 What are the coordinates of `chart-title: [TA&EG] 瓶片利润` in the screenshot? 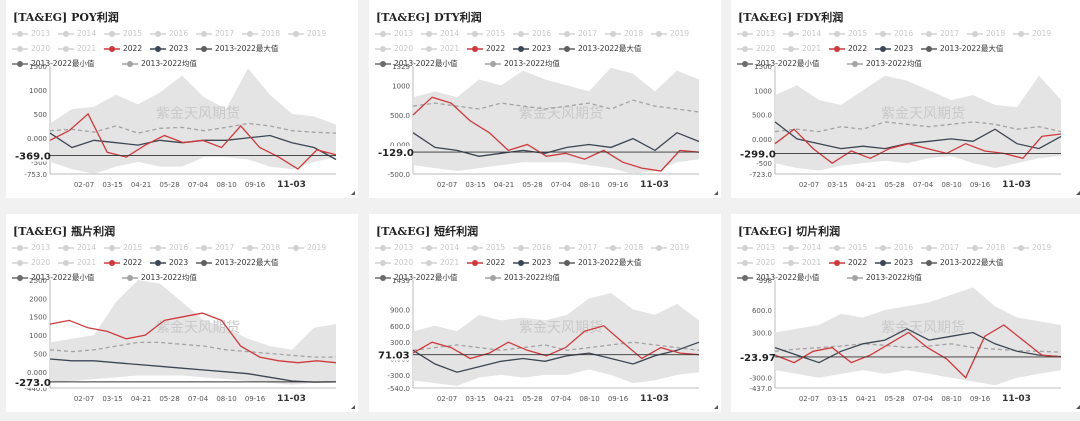 It's located at (64, 231).